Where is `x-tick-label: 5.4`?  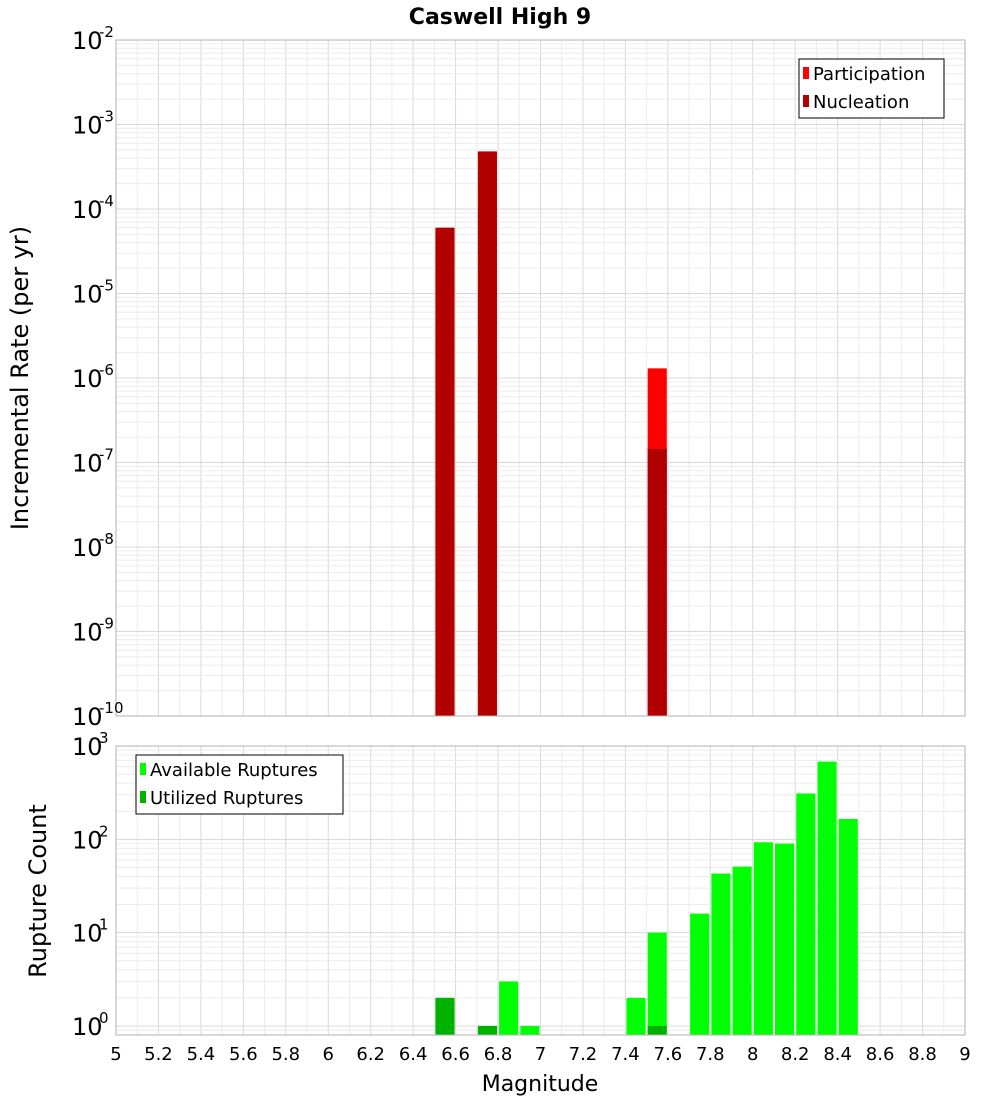 x-tick-label: 5.4 is located at coordinates (201, 1054).